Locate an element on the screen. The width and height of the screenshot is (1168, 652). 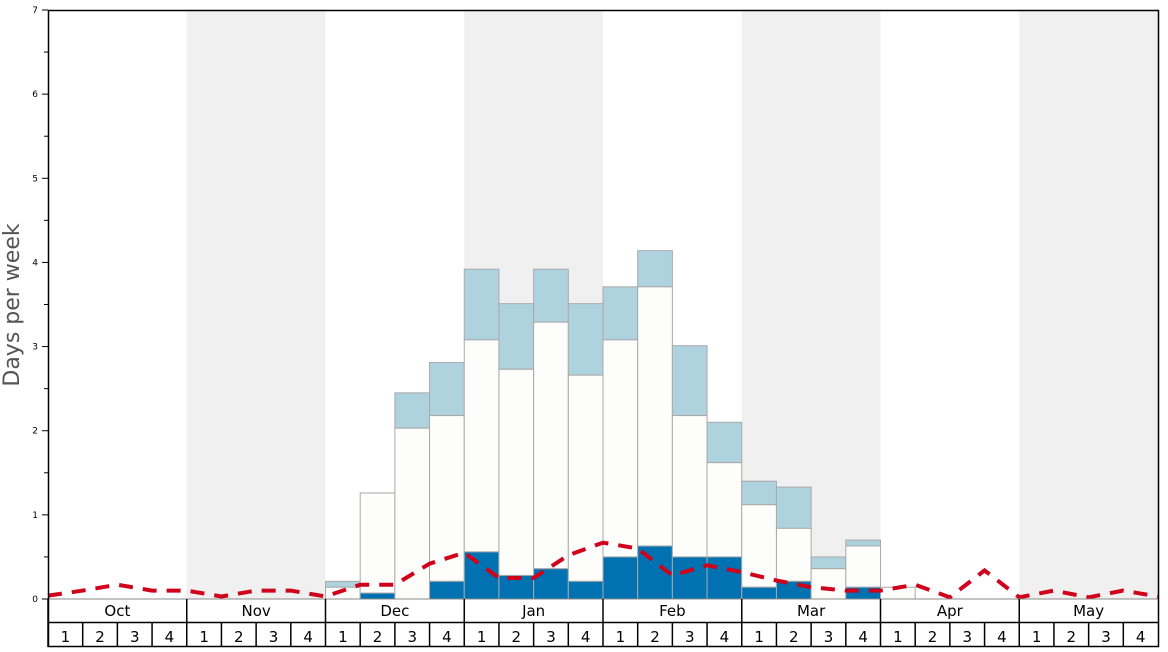
y-tick-label: 6 is located at coordinates (35, 95).